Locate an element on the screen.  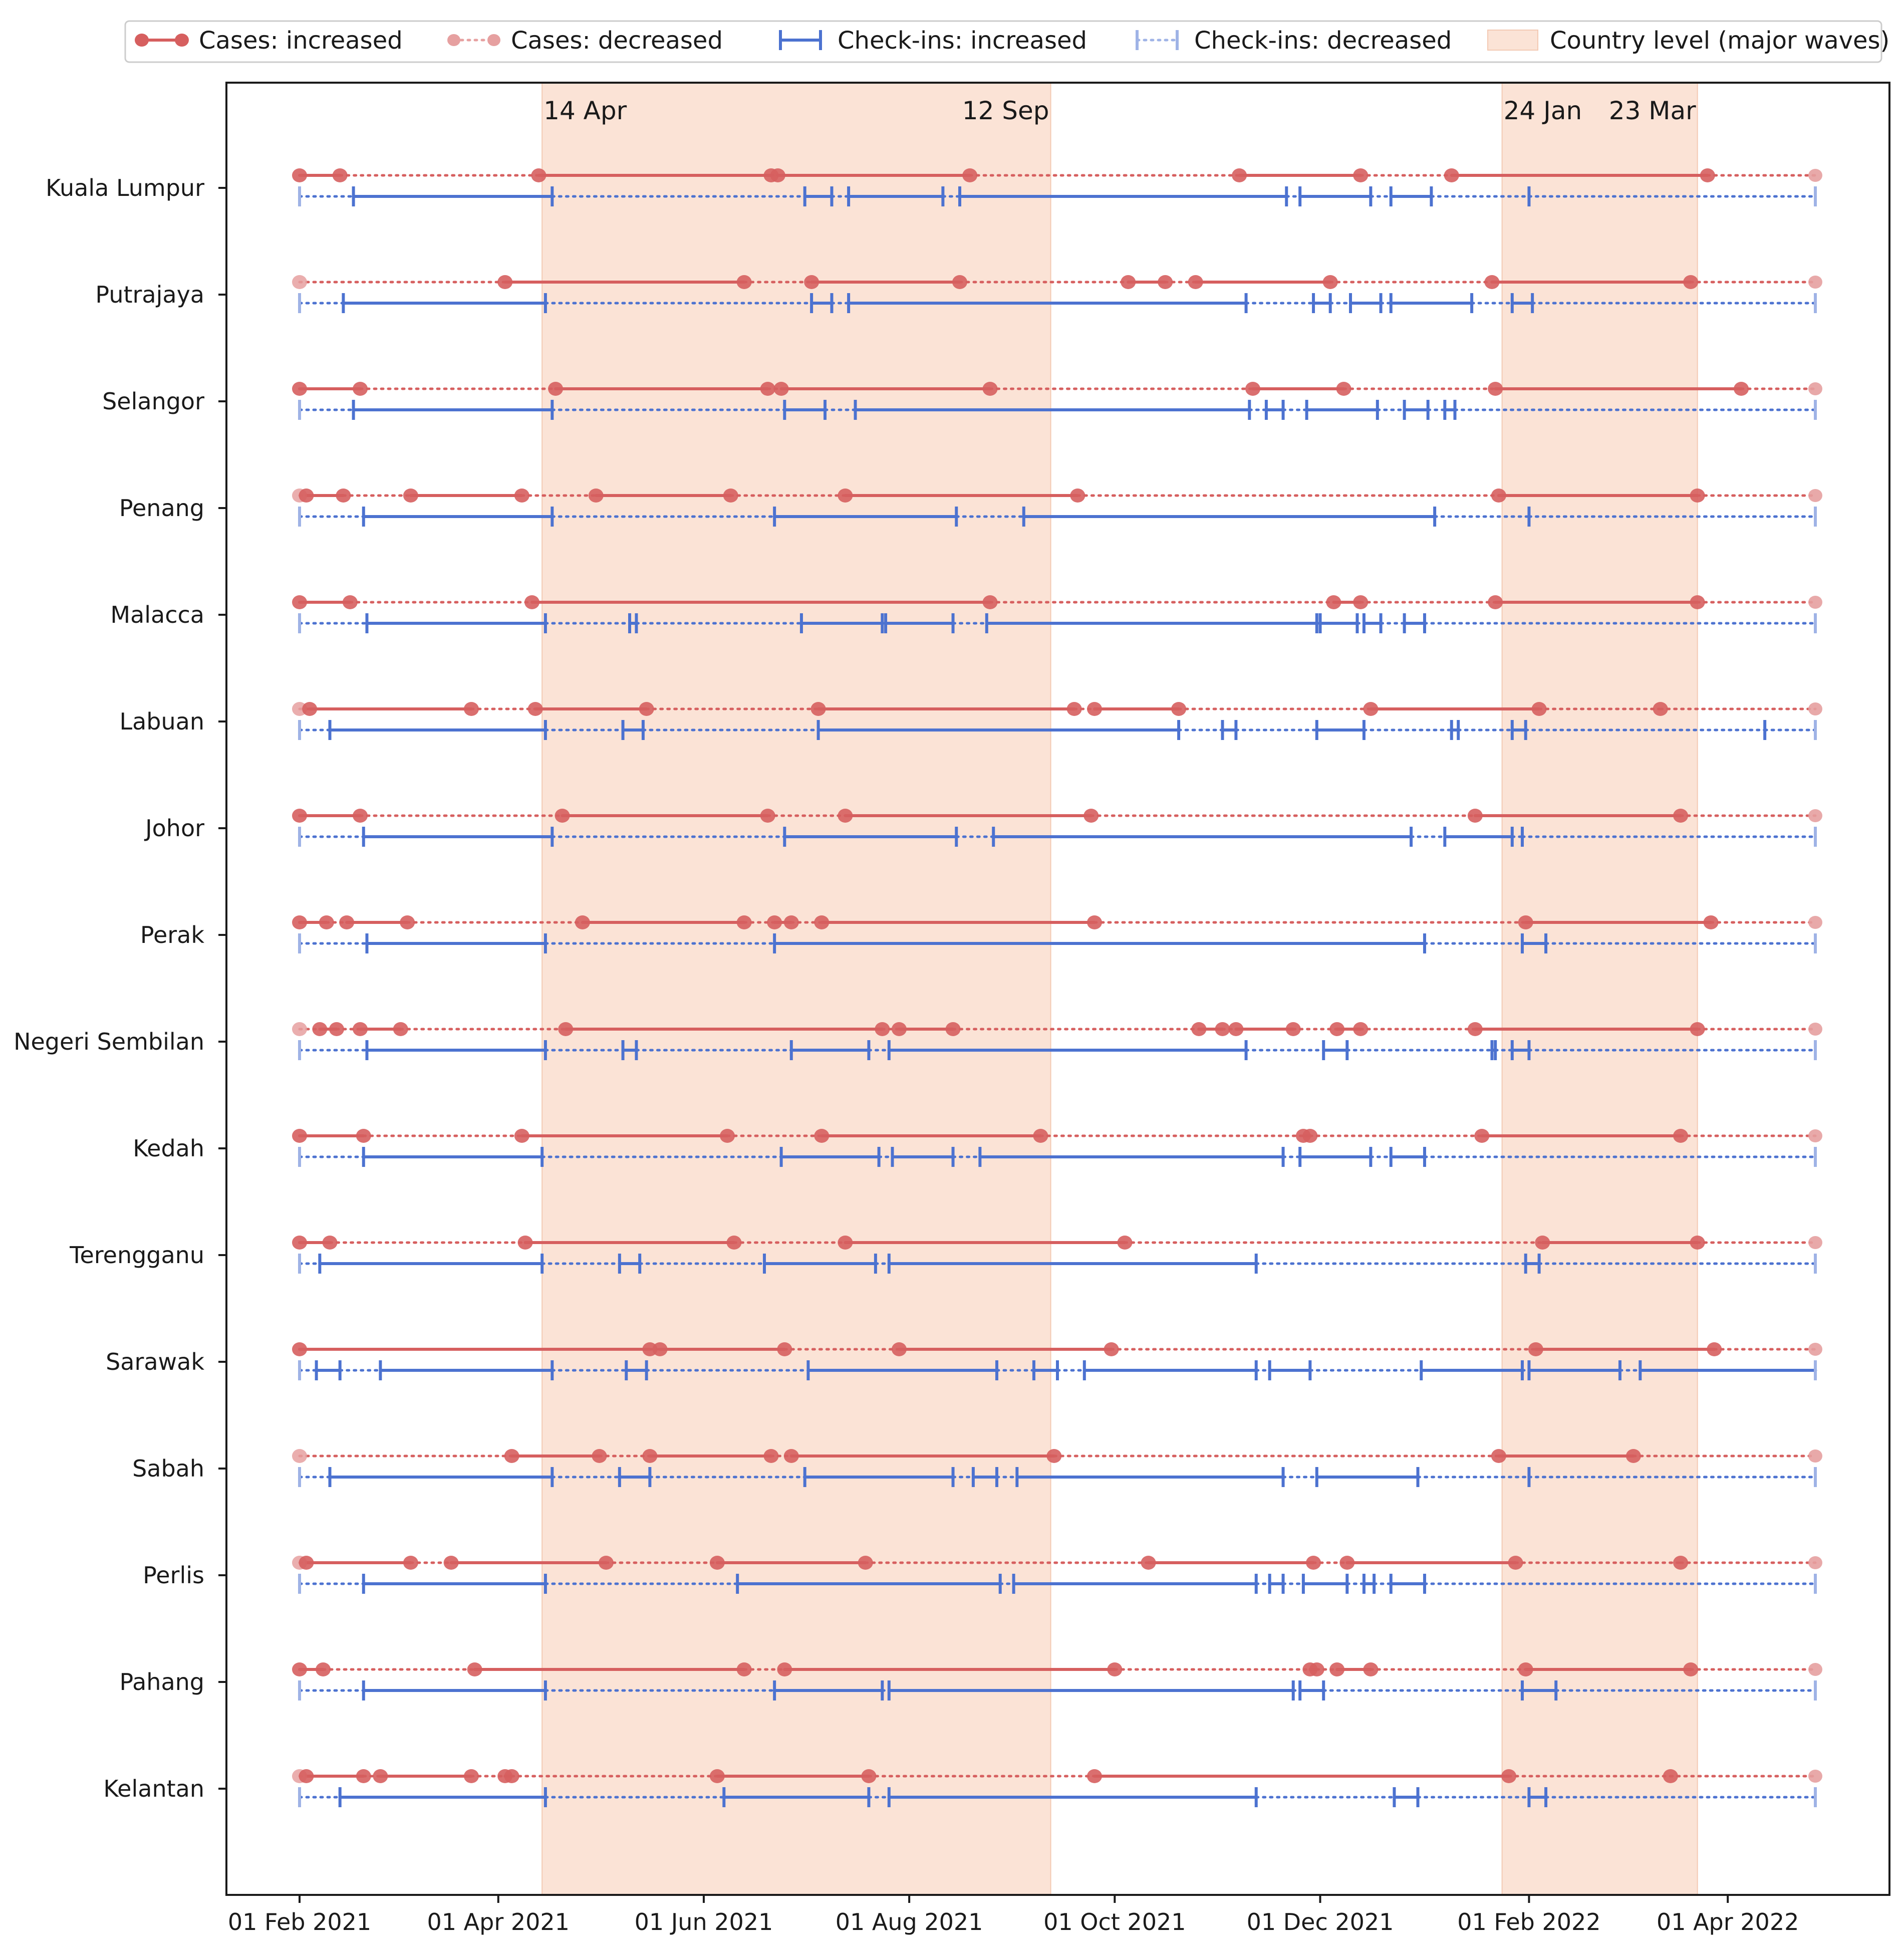
state-label: Penang is located at coordinates (162, 508).